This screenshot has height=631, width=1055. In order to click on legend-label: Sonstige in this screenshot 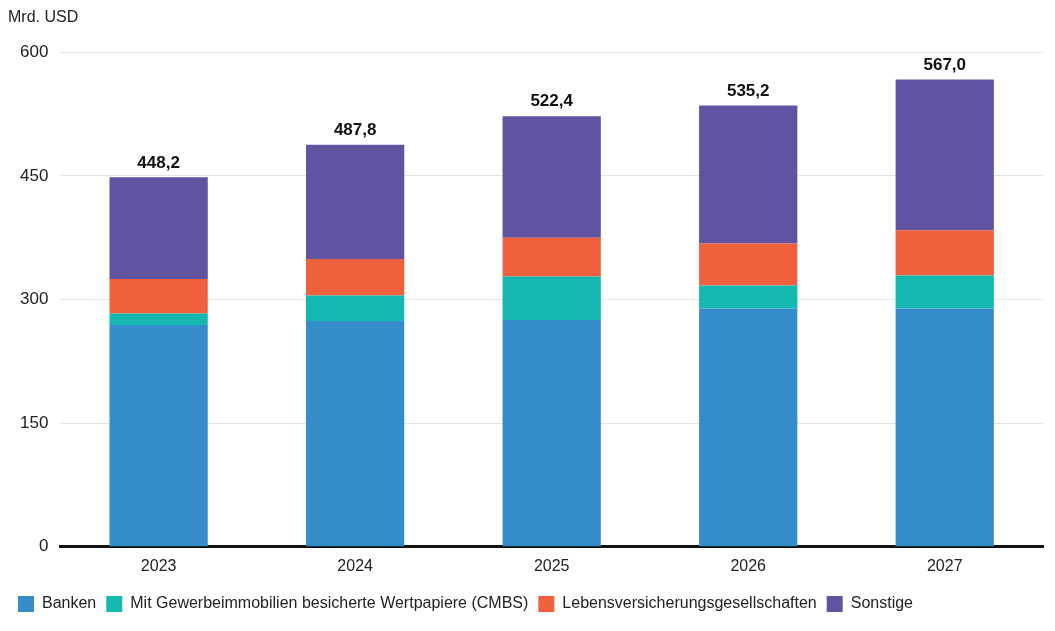, I will do `click(882, 603)`.